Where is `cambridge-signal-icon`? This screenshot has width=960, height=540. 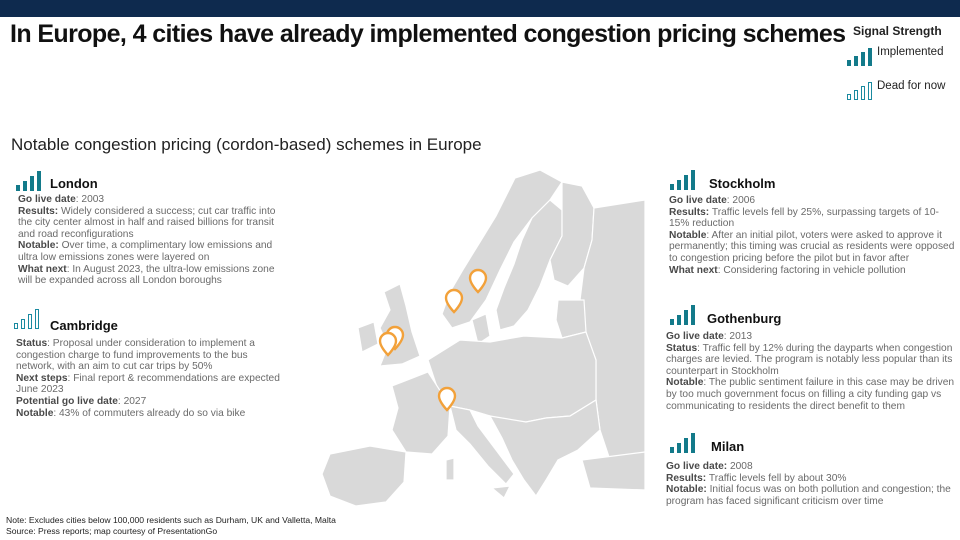 cambridge-signal-icon is located at coordinates (26, 319).